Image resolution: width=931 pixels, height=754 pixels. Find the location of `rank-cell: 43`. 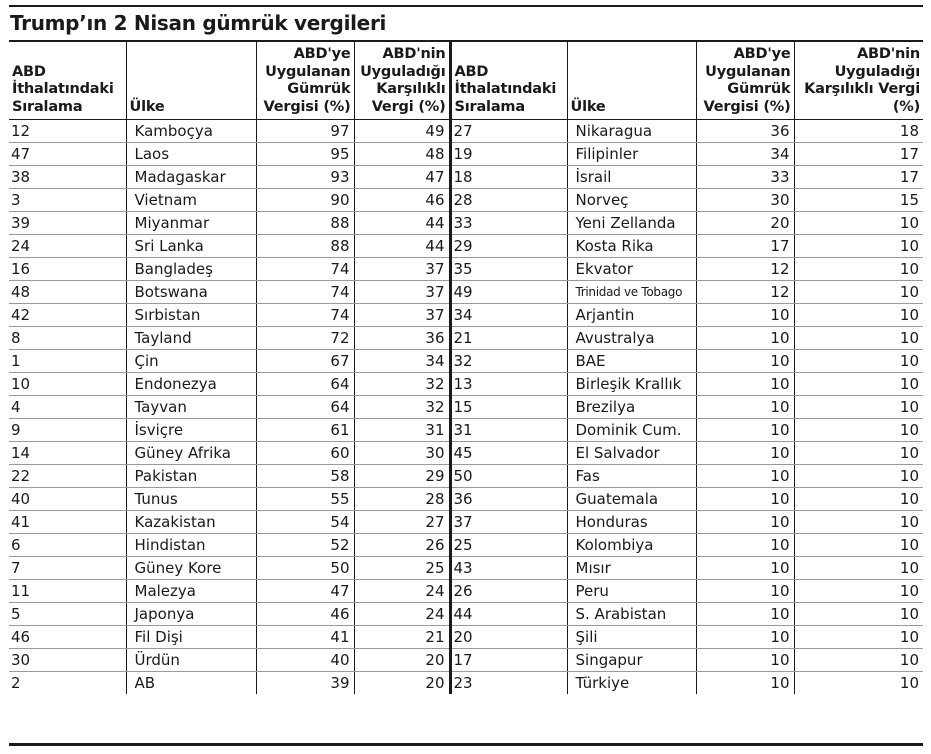

rank-cell: 43 is located at coordinates (507, 568).